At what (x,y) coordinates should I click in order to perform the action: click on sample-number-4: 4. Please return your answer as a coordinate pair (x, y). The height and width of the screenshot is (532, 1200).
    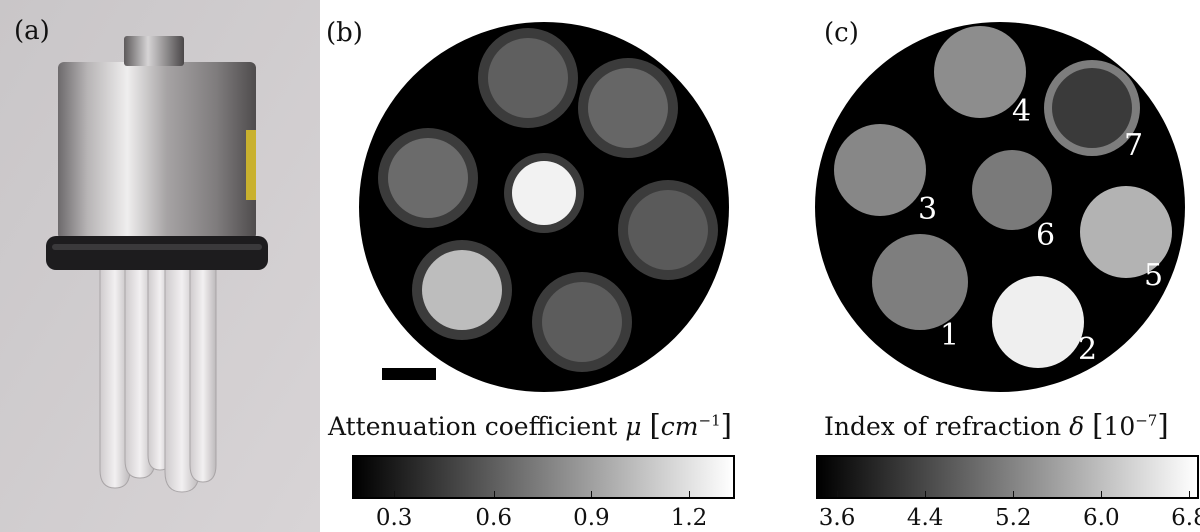
    Looking at the image, I should click on (1022, 111).